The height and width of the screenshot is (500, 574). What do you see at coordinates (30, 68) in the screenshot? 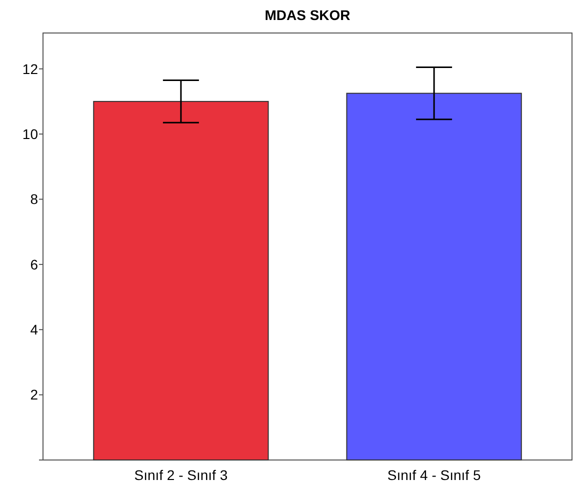
I see `y-tick-label: 12` at bounding box center [30, 68].